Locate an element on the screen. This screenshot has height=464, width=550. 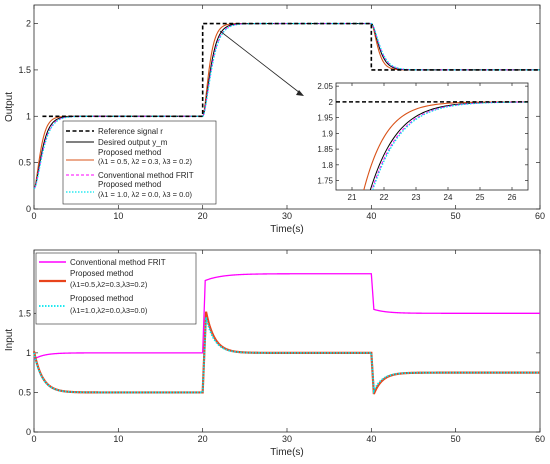
input-x-axis-label: Time(s) is located at coordinates (287, 452).